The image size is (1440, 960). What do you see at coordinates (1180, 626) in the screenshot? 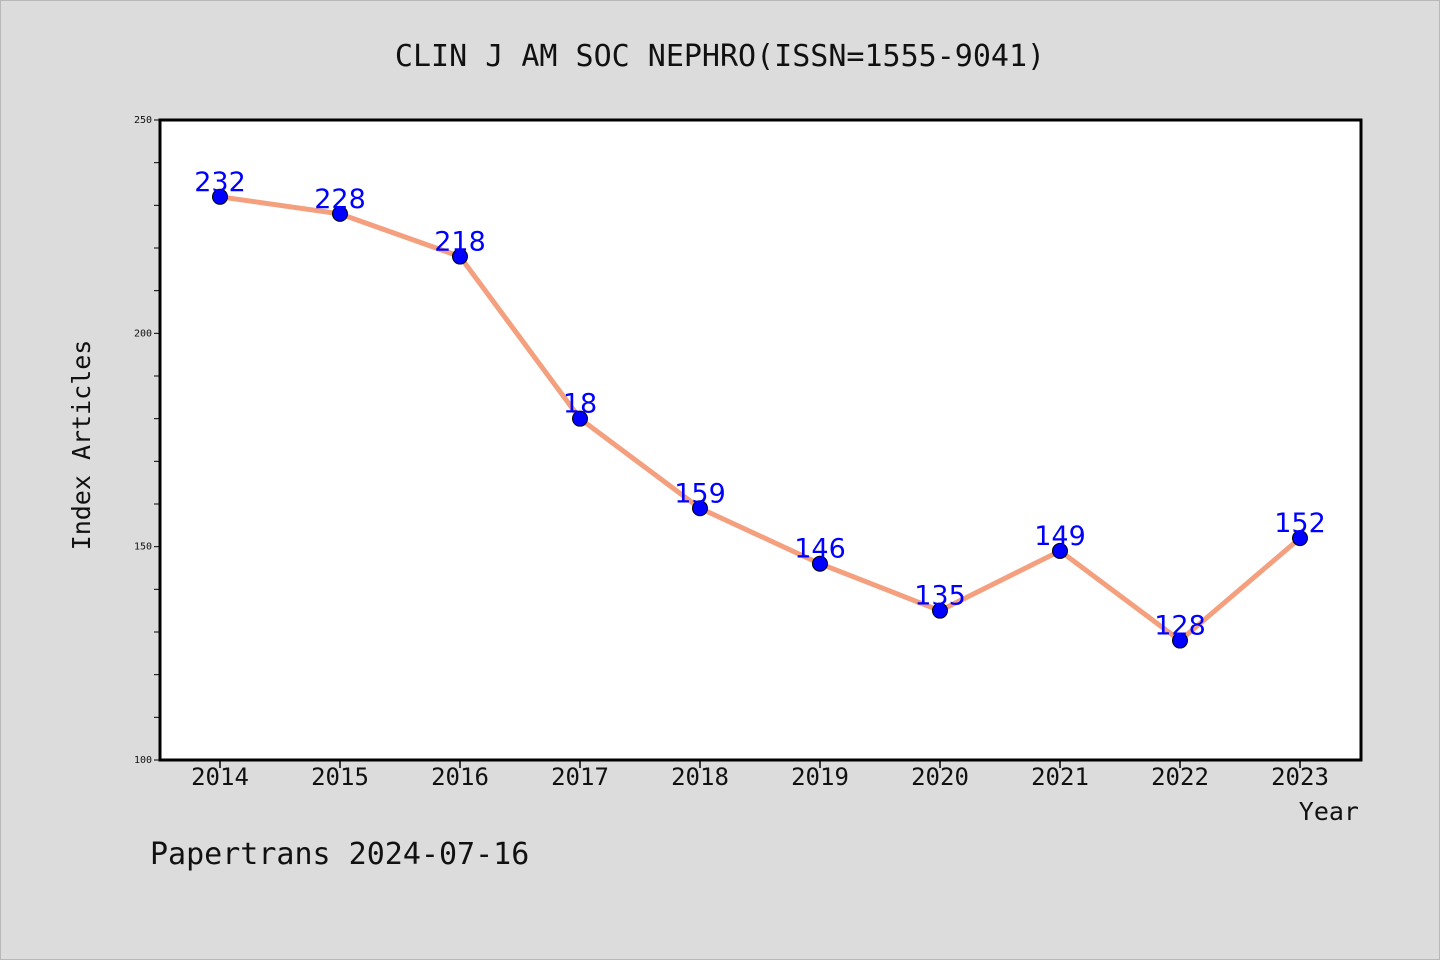
I see `data-label: 128` at bounding box center [1180, 626].